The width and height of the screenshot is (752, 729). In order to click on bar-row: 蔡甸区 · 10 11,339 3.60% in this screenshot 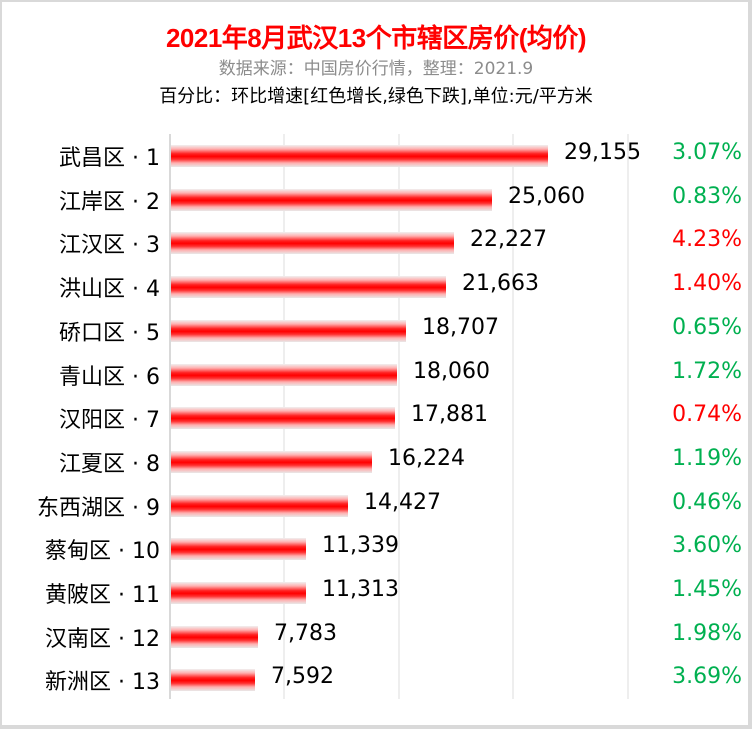, I will do `click(376, 549)`.